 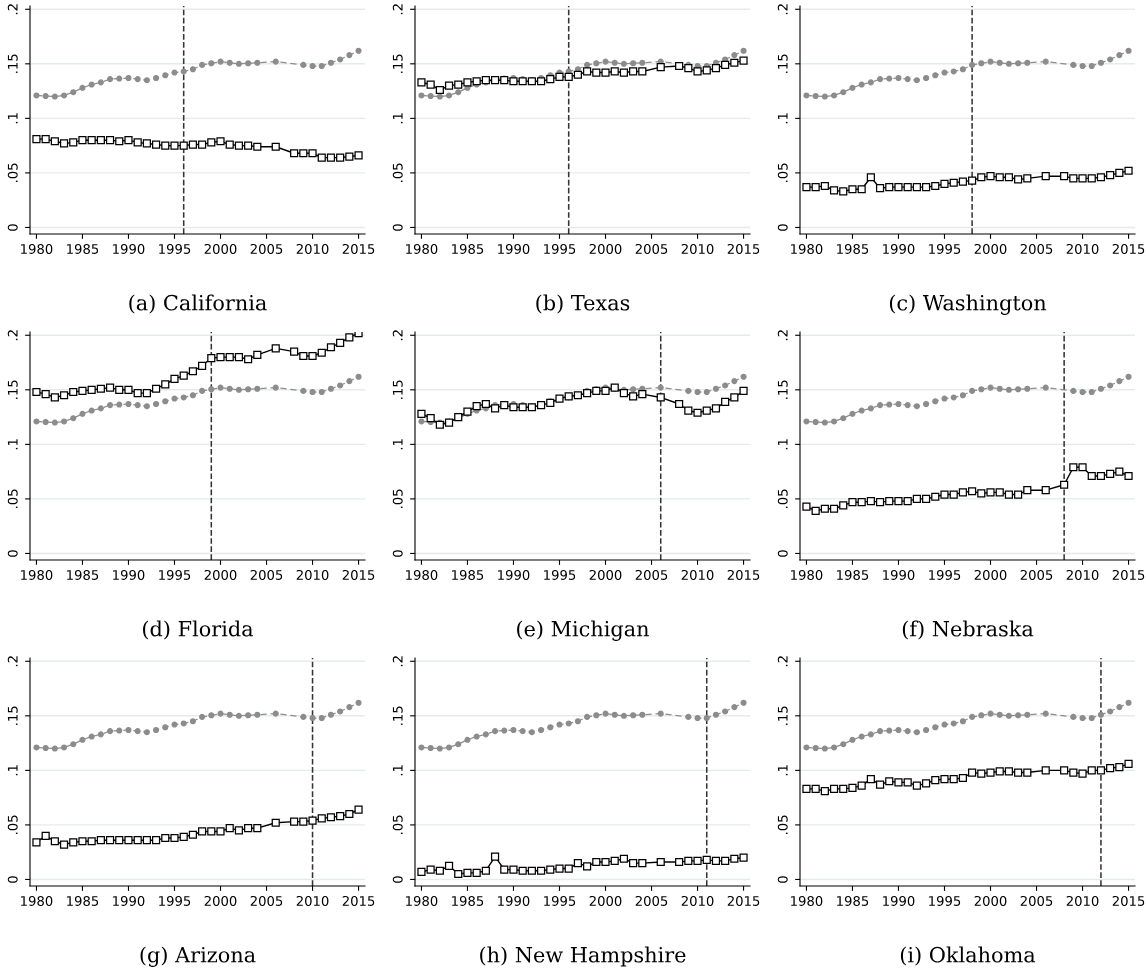 I want to click on text: (g) Arizona, so click(x=198, y=956).